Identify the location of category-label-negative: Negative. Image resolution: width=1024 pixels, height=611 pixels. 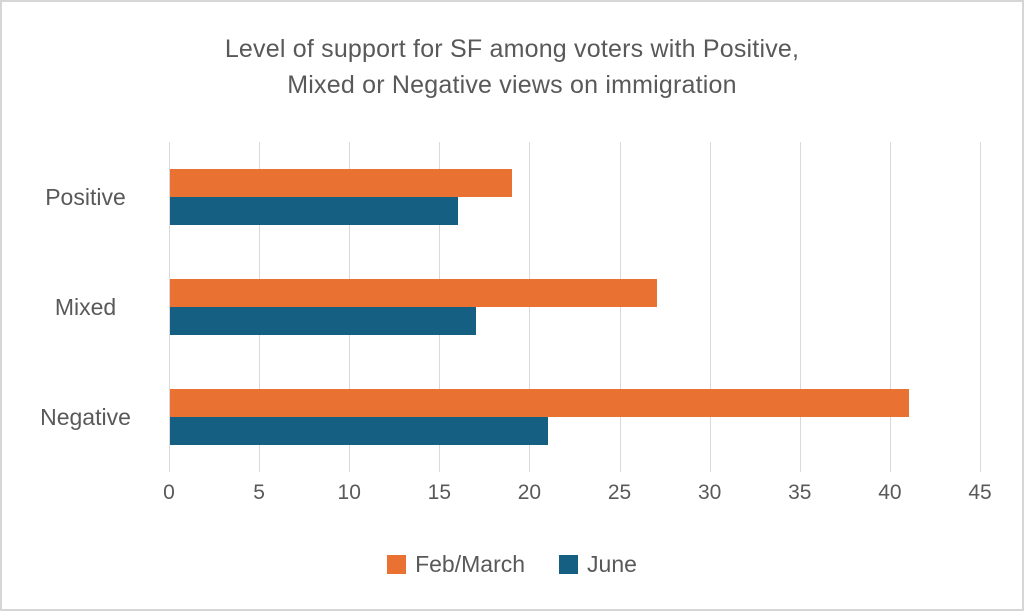
(85, 417).